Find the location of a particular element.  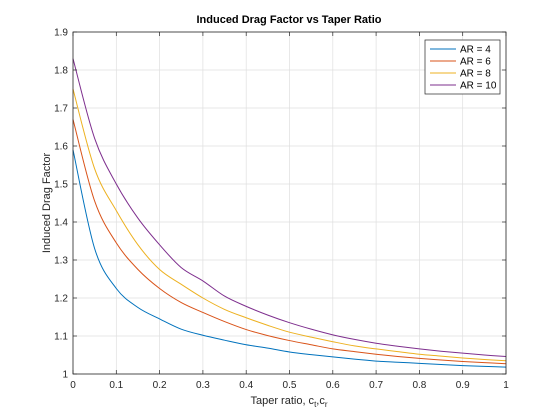

x-axis-label-sub1: t is located at coordinates (315, 404).